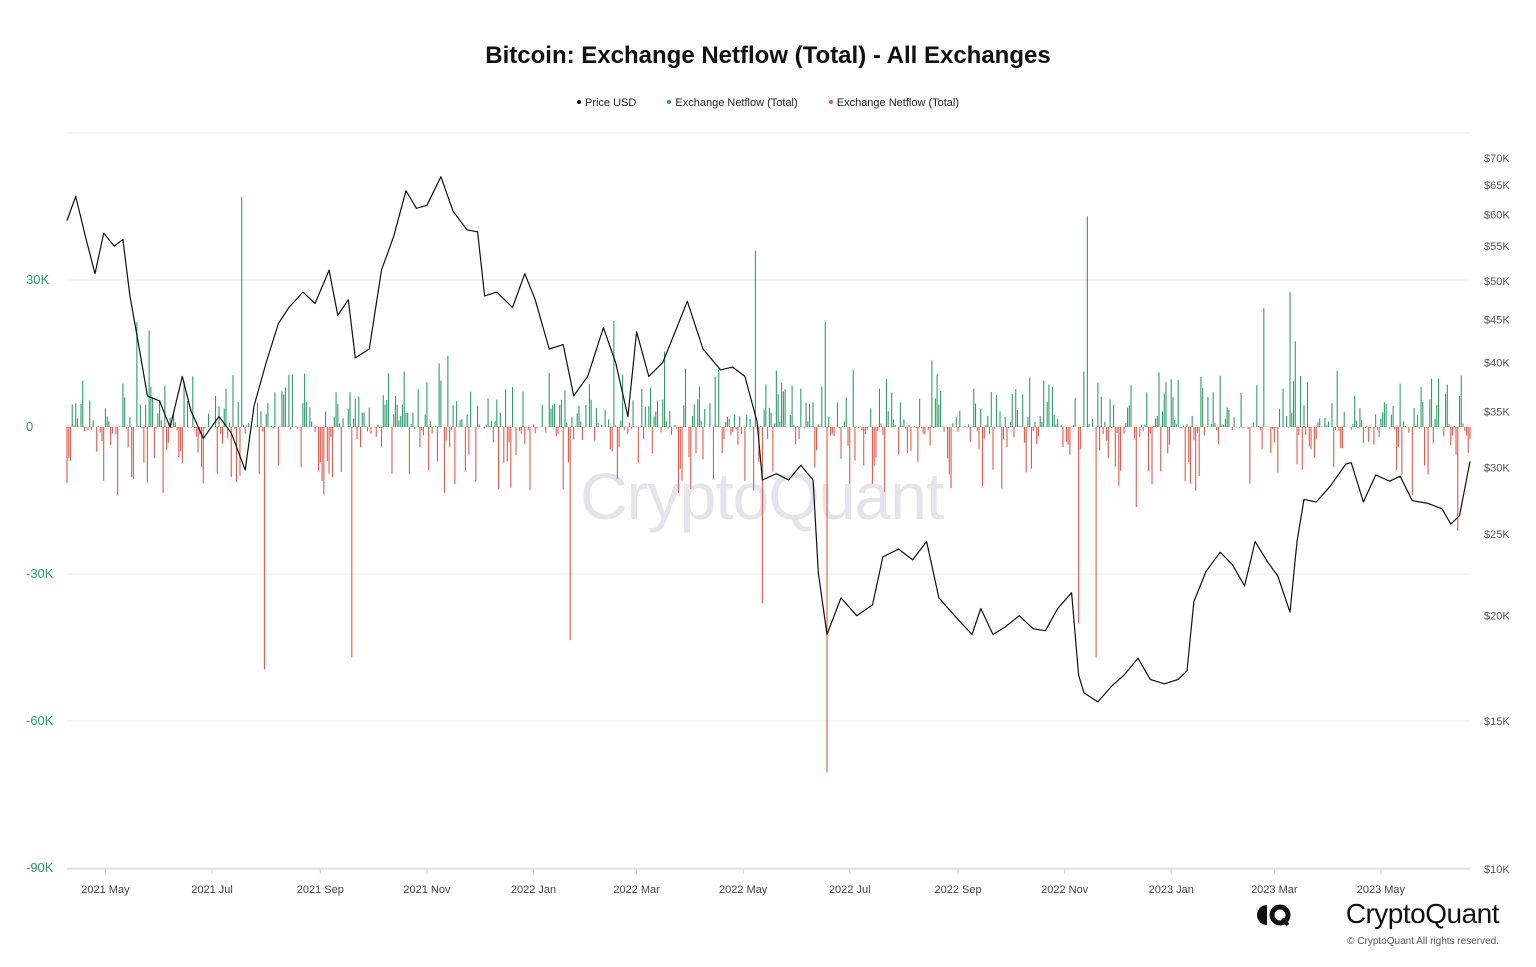  What do you see at coordinates (669, 102) in the screenshot?
I see `legend-dot-netflow-positive` at bounding box center [669, 102].